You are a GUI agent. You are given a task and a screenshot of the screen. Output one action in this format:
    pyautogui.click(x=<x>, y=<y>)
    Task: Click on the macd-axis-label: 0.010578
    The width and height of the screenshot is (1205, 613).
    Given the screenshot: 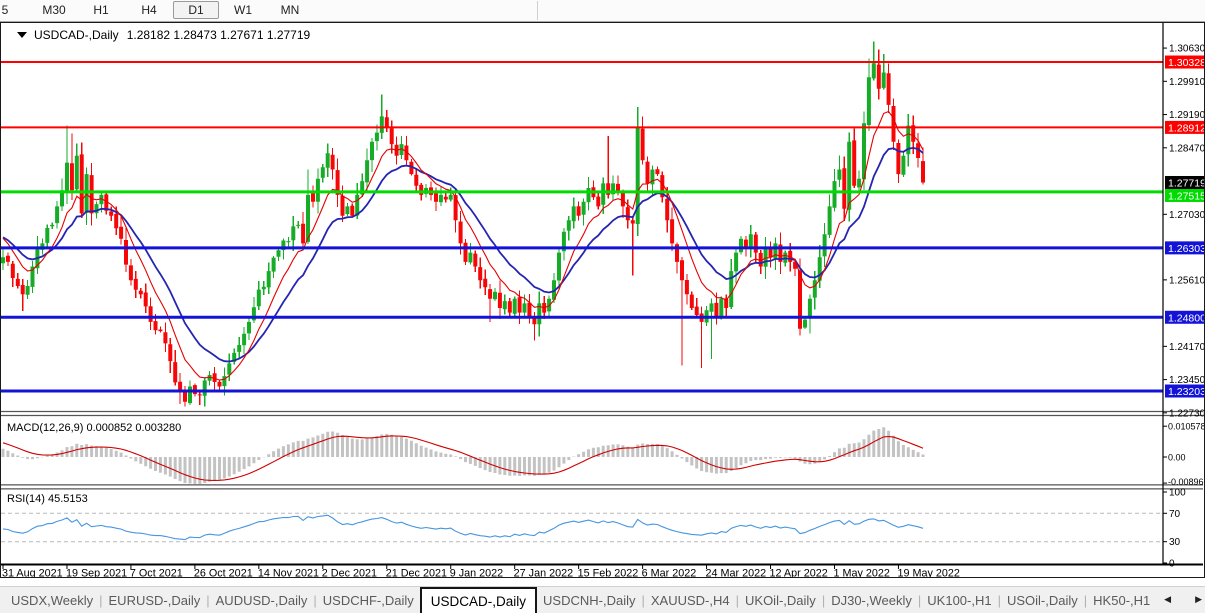 What is the action you would take?
    pyautogui.click(x=1186, y=427)
    